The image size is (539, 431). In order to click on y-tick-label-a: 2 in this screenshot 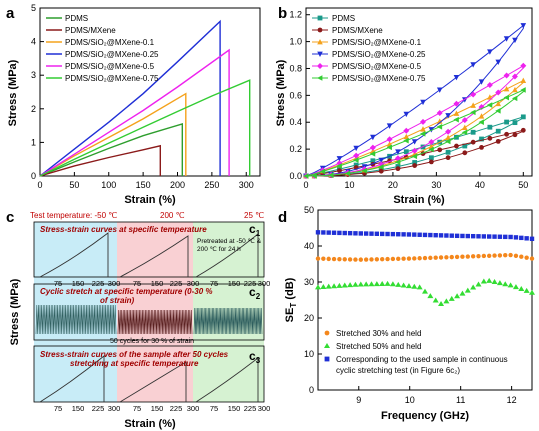, I will do `click(33, 109)`.